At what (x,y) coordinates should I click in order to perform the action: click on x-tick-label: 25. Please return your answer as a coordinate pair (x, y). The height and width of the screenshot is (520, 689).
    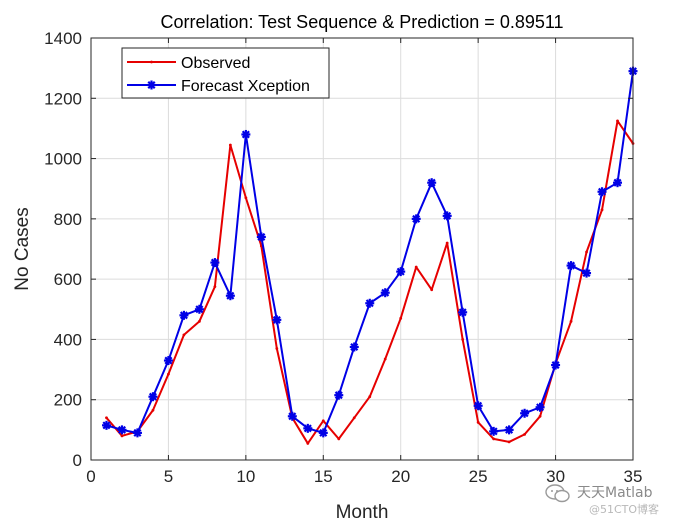
    Looking at the image, I should click on (478, 476).